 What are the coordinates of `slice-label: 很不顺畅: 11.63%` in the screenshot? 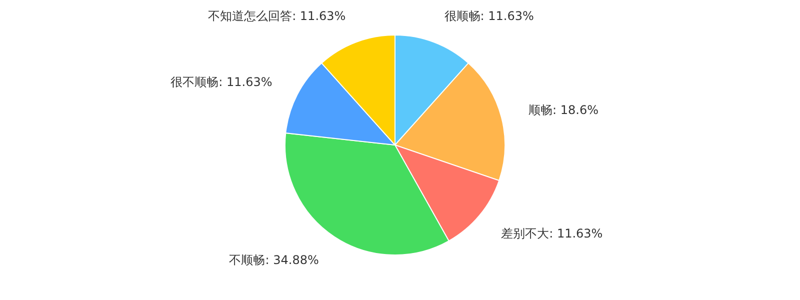 It's located at (221, 81).